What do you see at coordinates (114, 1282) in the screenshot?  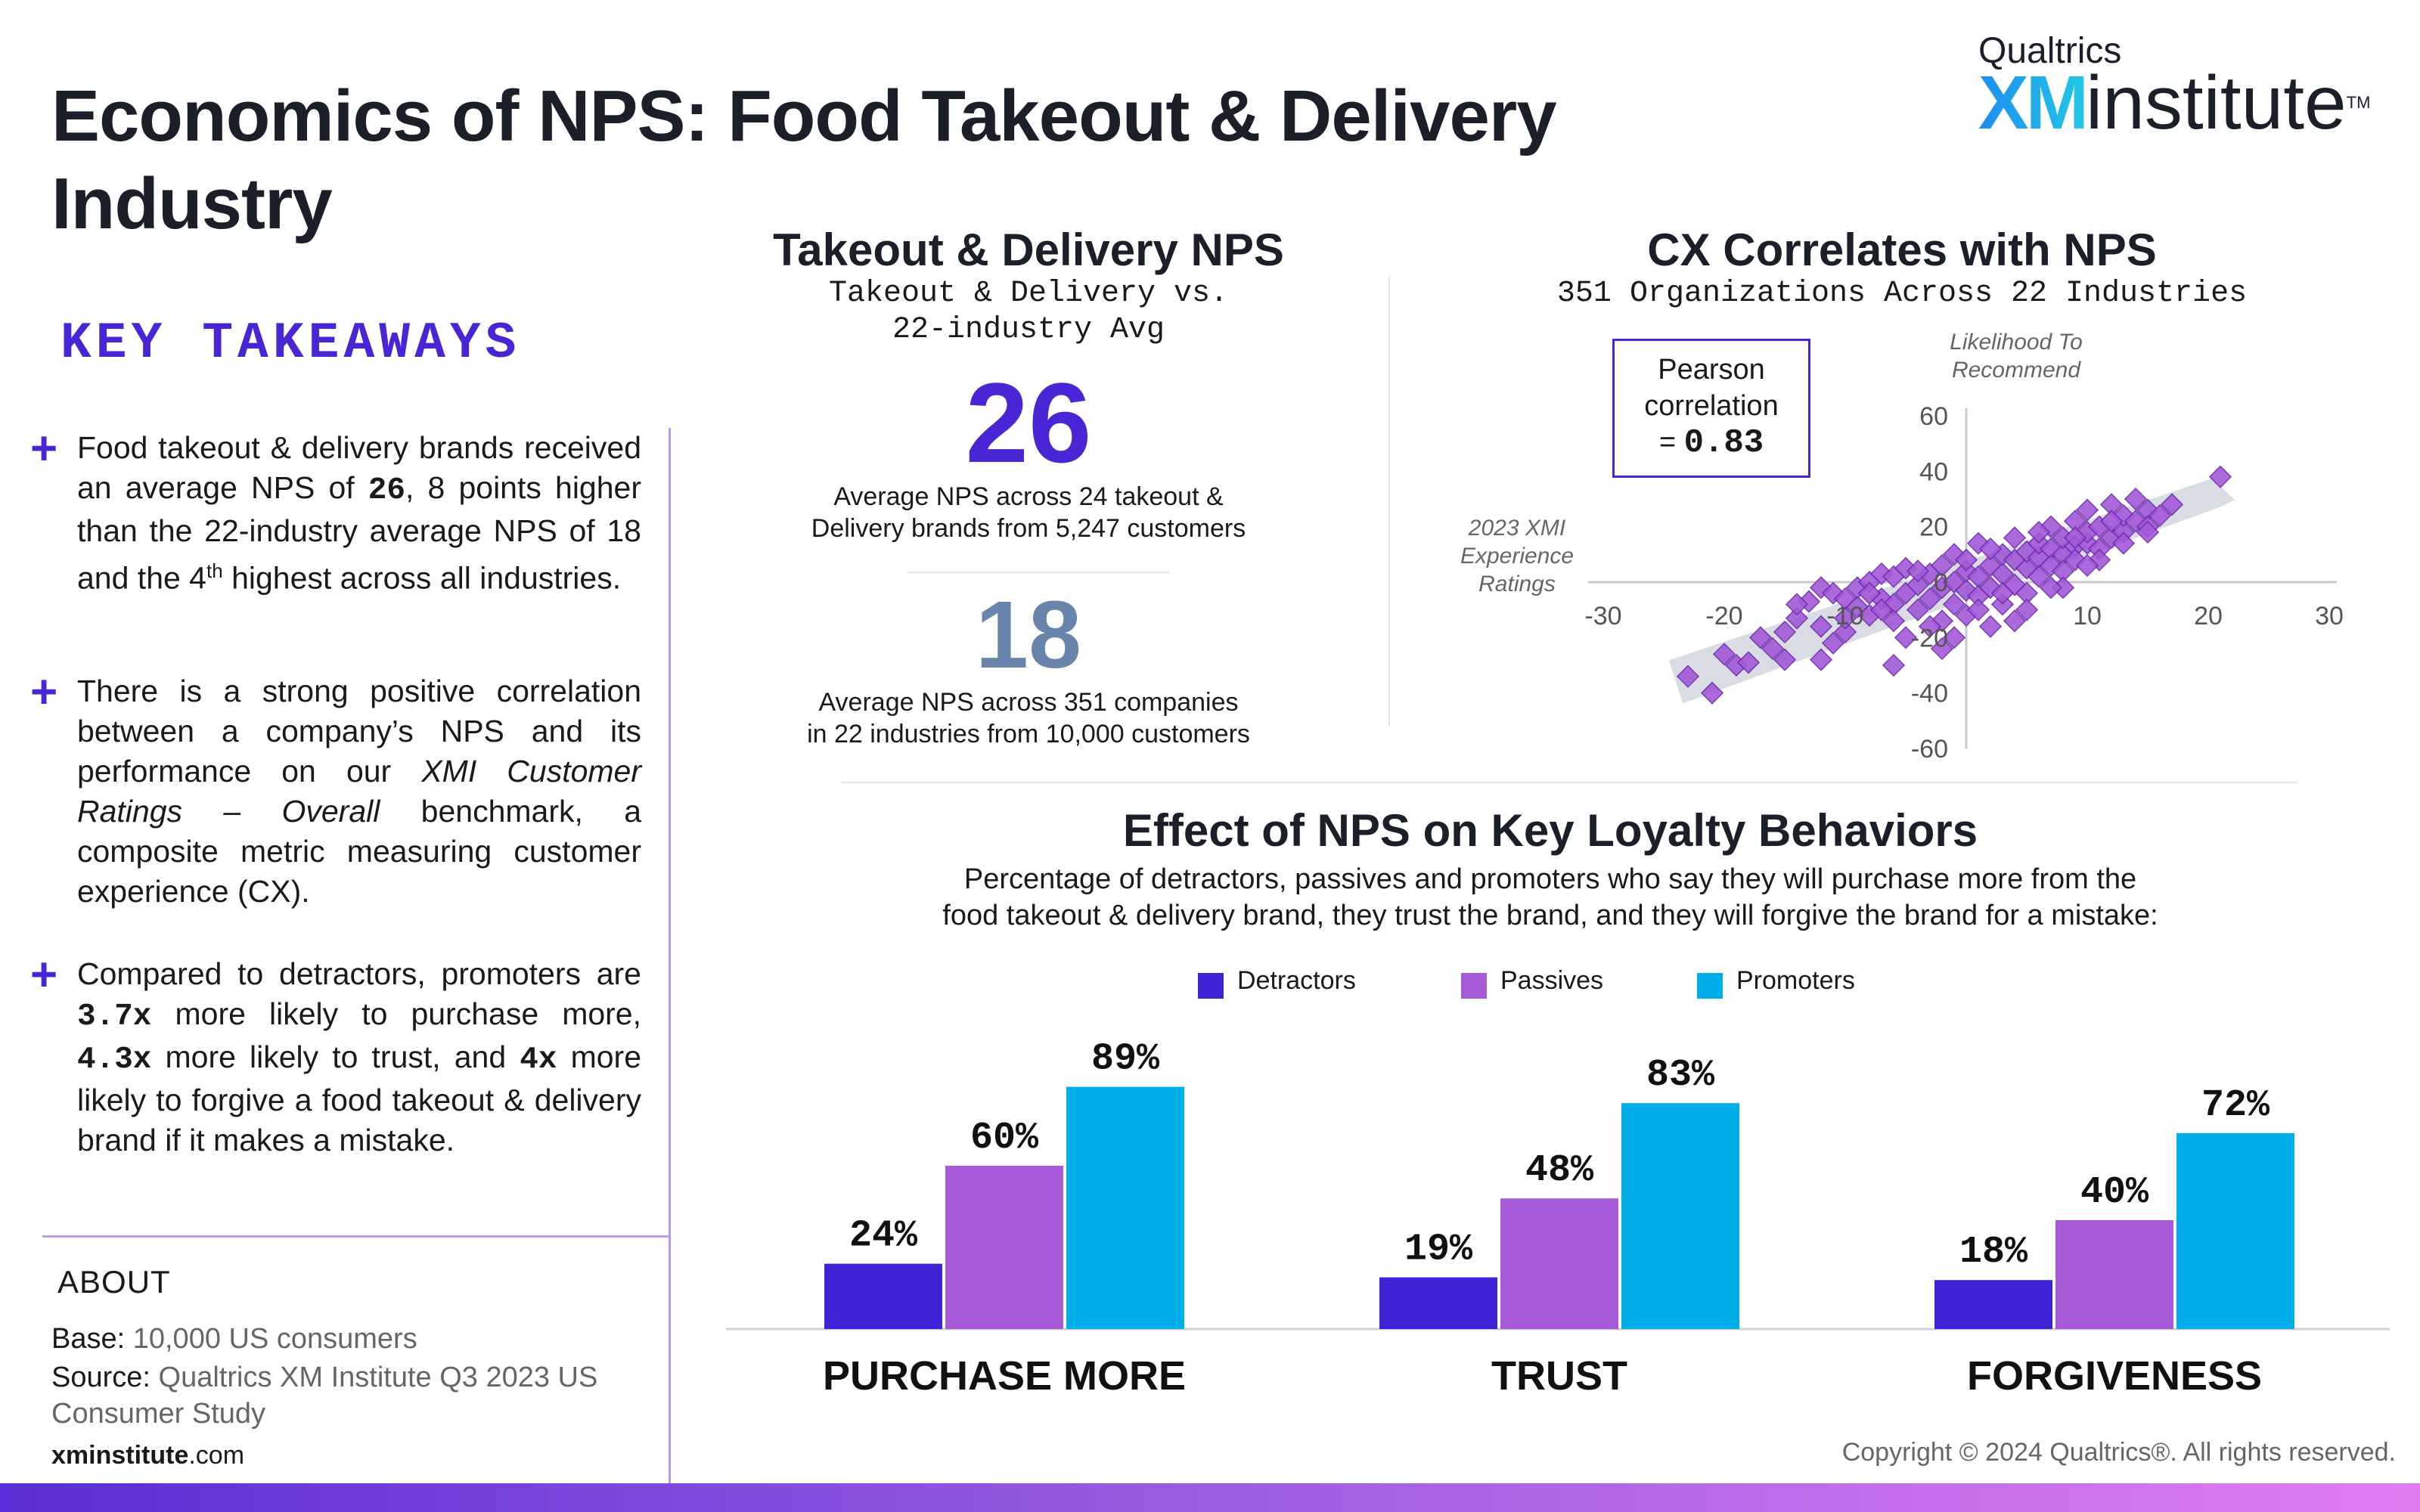 I see `about-heading: ABOUT` at bounding box center [114, 1282].